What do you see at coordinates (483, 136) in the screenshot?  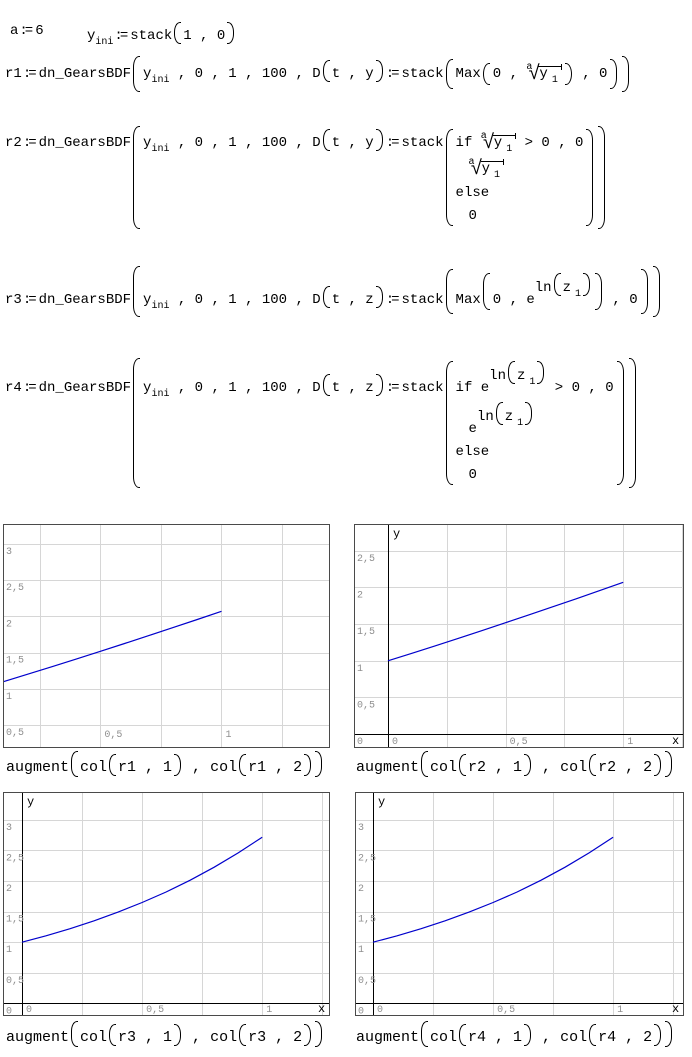 I see `root-index: a` at bounding box center [483, 136].